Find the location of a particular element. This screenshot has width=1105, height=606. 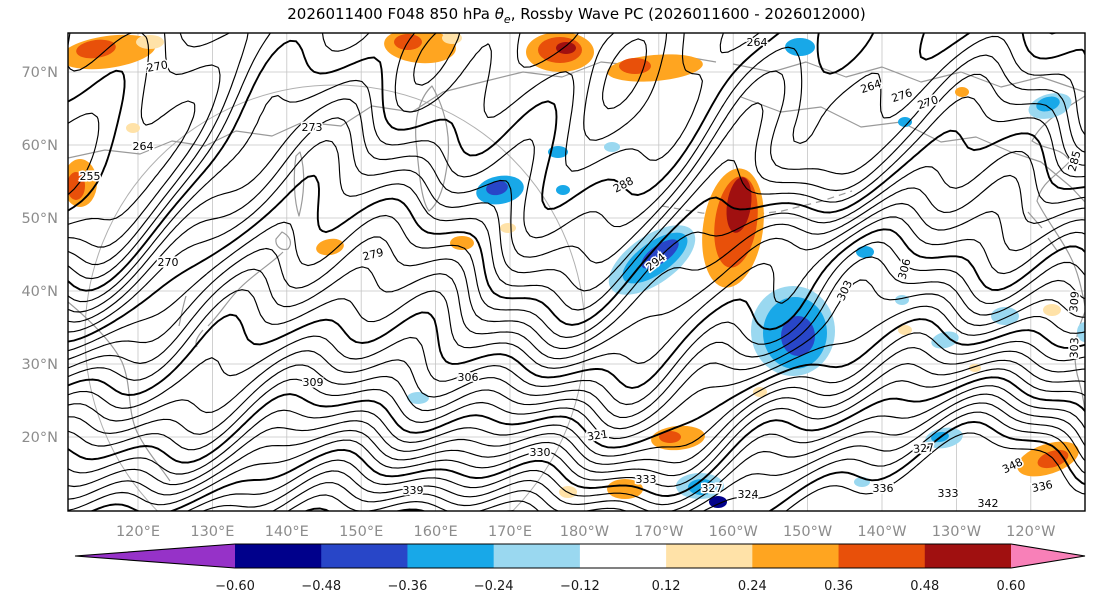

contour-label: 309 is located at coordinates (313, 382).